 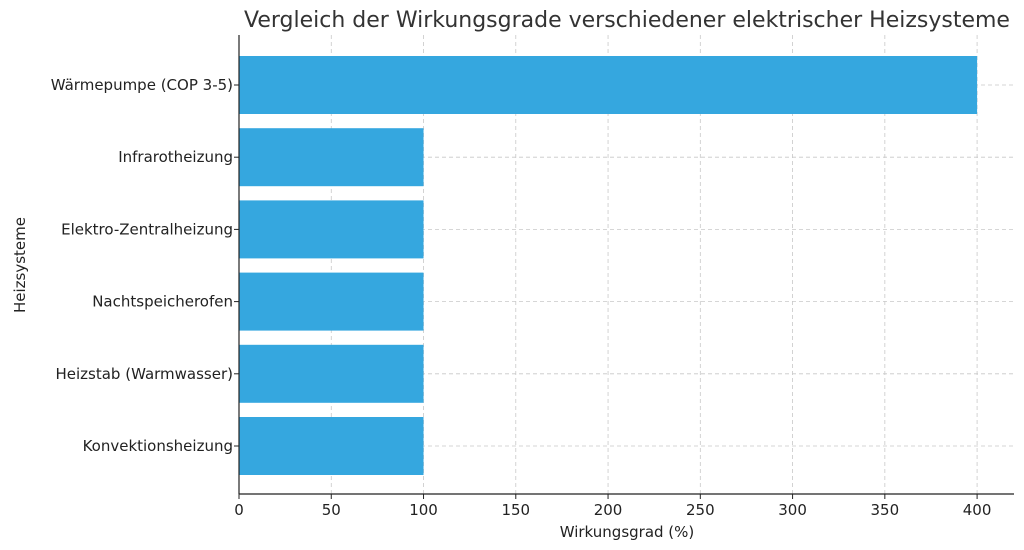 What do you see at coordinates (977, 510) in the screenshot?
I see `x-tick-label: 400` at bounding box center [977, 510].